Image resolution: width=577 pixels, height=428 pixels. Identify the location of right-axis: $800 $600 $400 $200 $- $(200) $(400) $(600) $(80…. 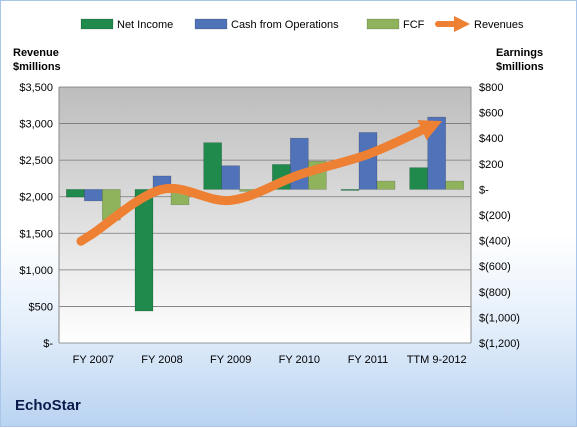
(499, 216).